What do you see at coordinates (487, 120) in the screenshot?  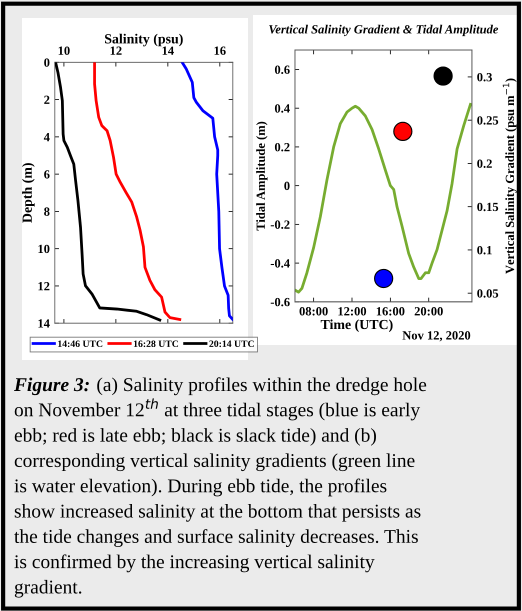 I see `y2-tick-label: 0.25` at bounding box center [487, 120].